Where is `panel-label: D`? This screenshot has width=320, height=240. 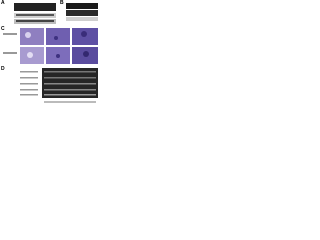 panel-label: D is located at coordinates (3, 69).